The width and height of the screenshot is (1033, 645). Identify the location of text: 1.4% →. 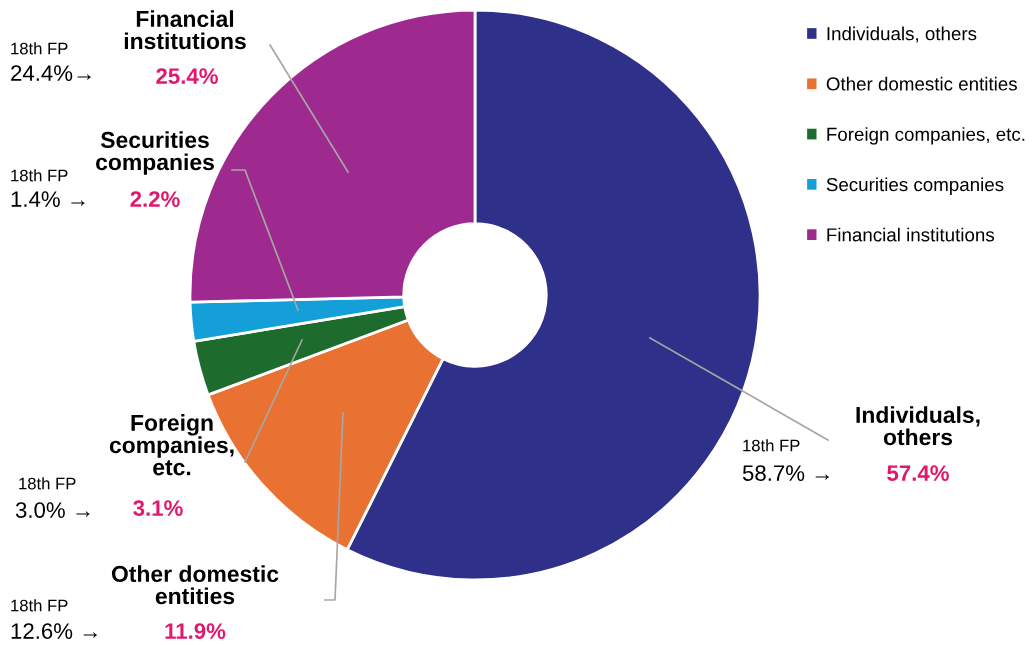
(48, 199).